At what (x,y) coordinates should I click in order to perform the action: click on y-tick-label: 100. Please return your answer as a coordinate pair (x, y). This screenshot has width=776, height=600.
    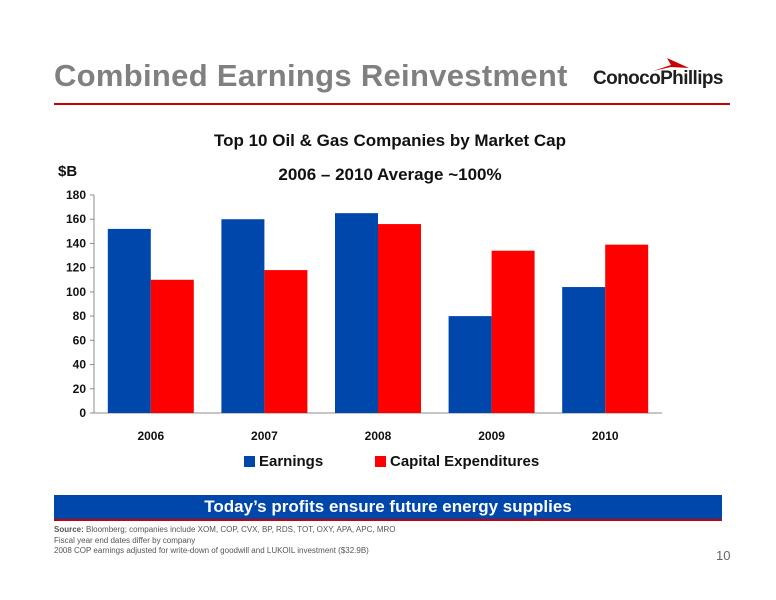
    Looking at the image, I should click on (76, 292).